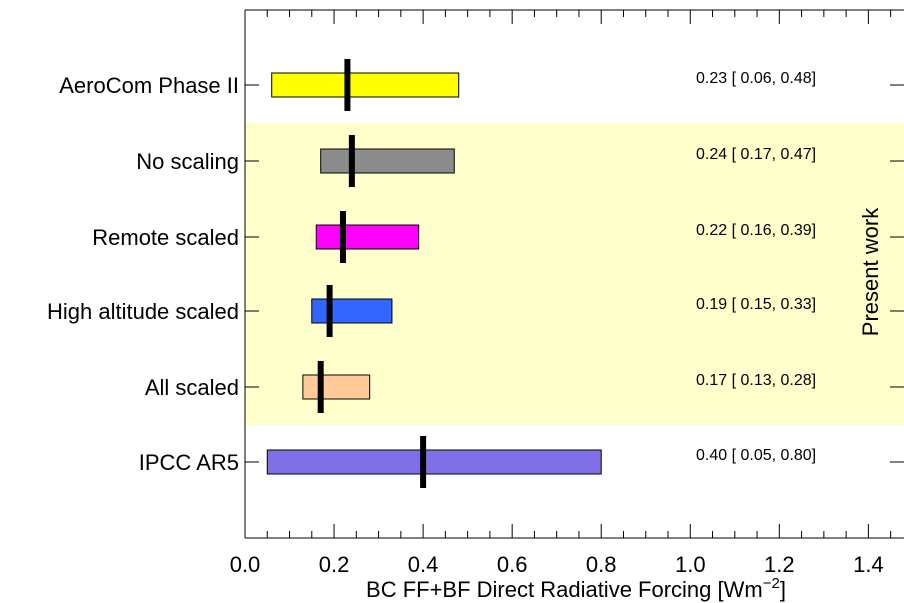 The image size is (904, 603). I want to click on category-label: No scaling, so click(187, 161).